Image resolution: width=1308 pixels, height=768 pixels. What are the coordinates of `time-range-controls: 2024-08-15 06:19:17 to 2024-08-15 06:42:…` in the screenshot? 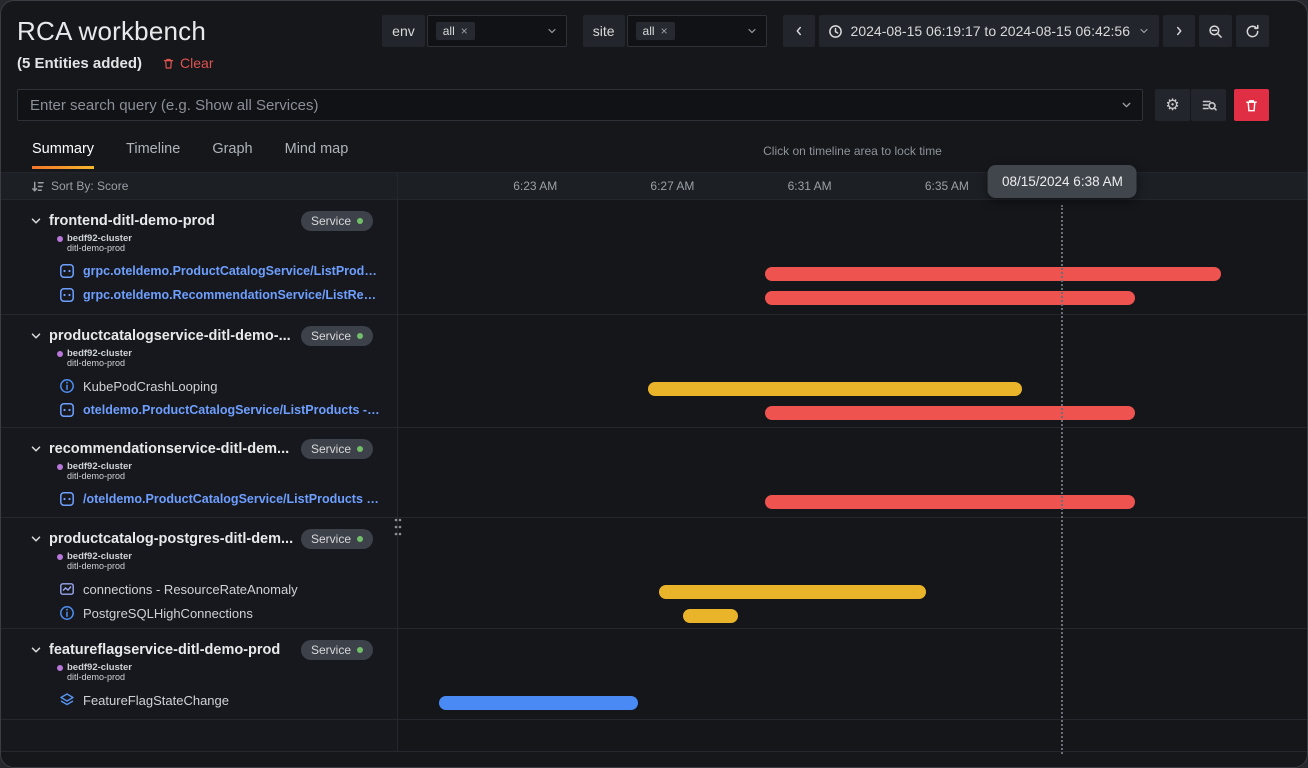 It's located at (1025, 31).